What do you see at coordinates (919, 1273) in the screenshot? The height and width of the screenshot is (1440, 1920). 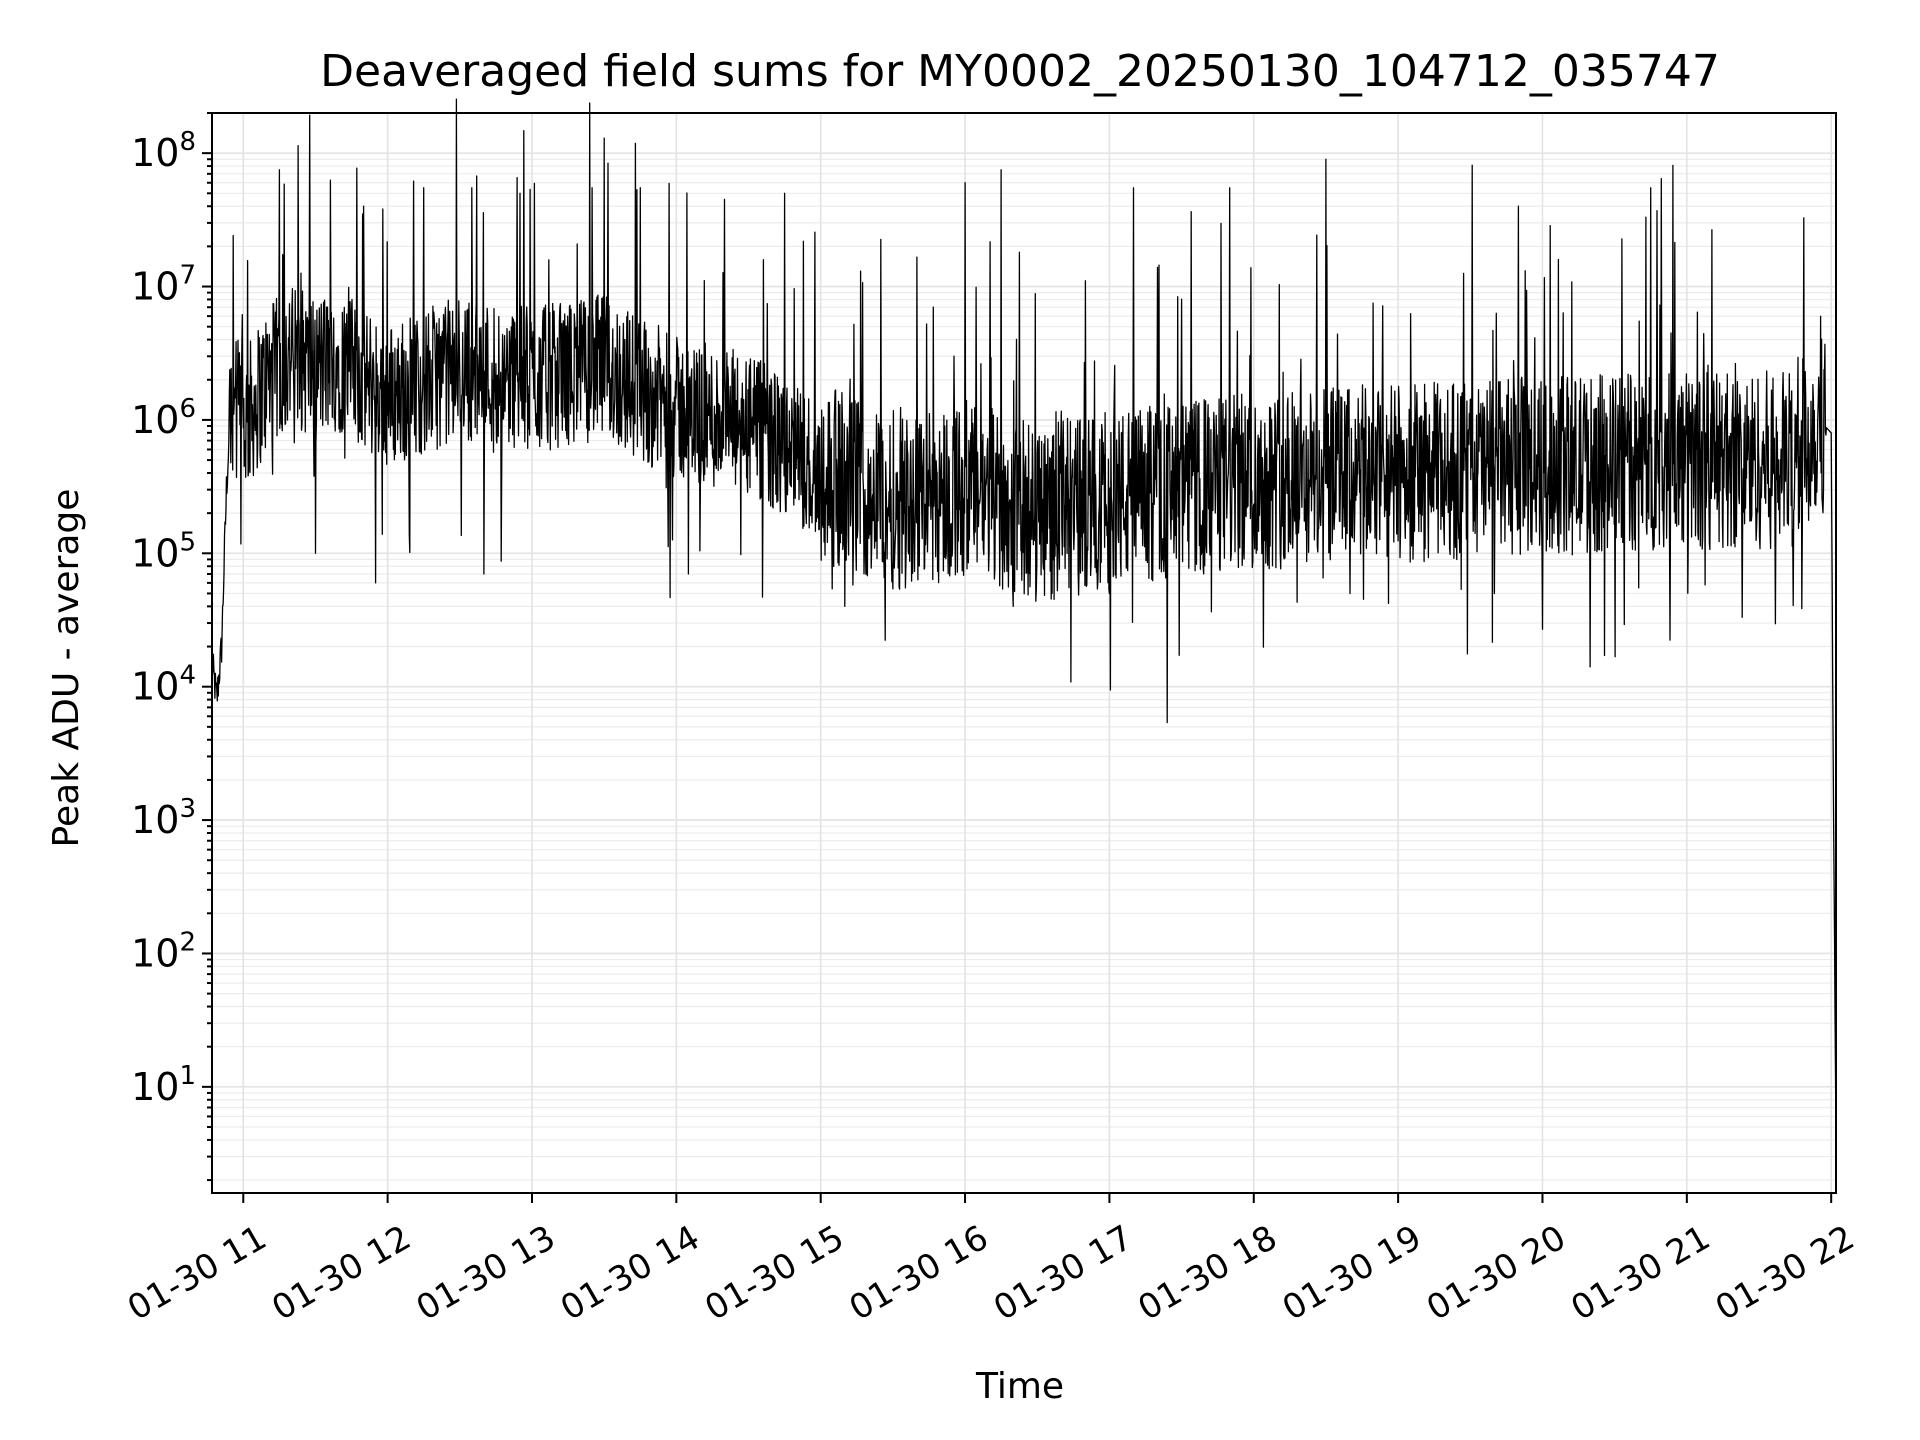 I see `x-tick-label: 01-30 16` at bounding box center [919, 1273].